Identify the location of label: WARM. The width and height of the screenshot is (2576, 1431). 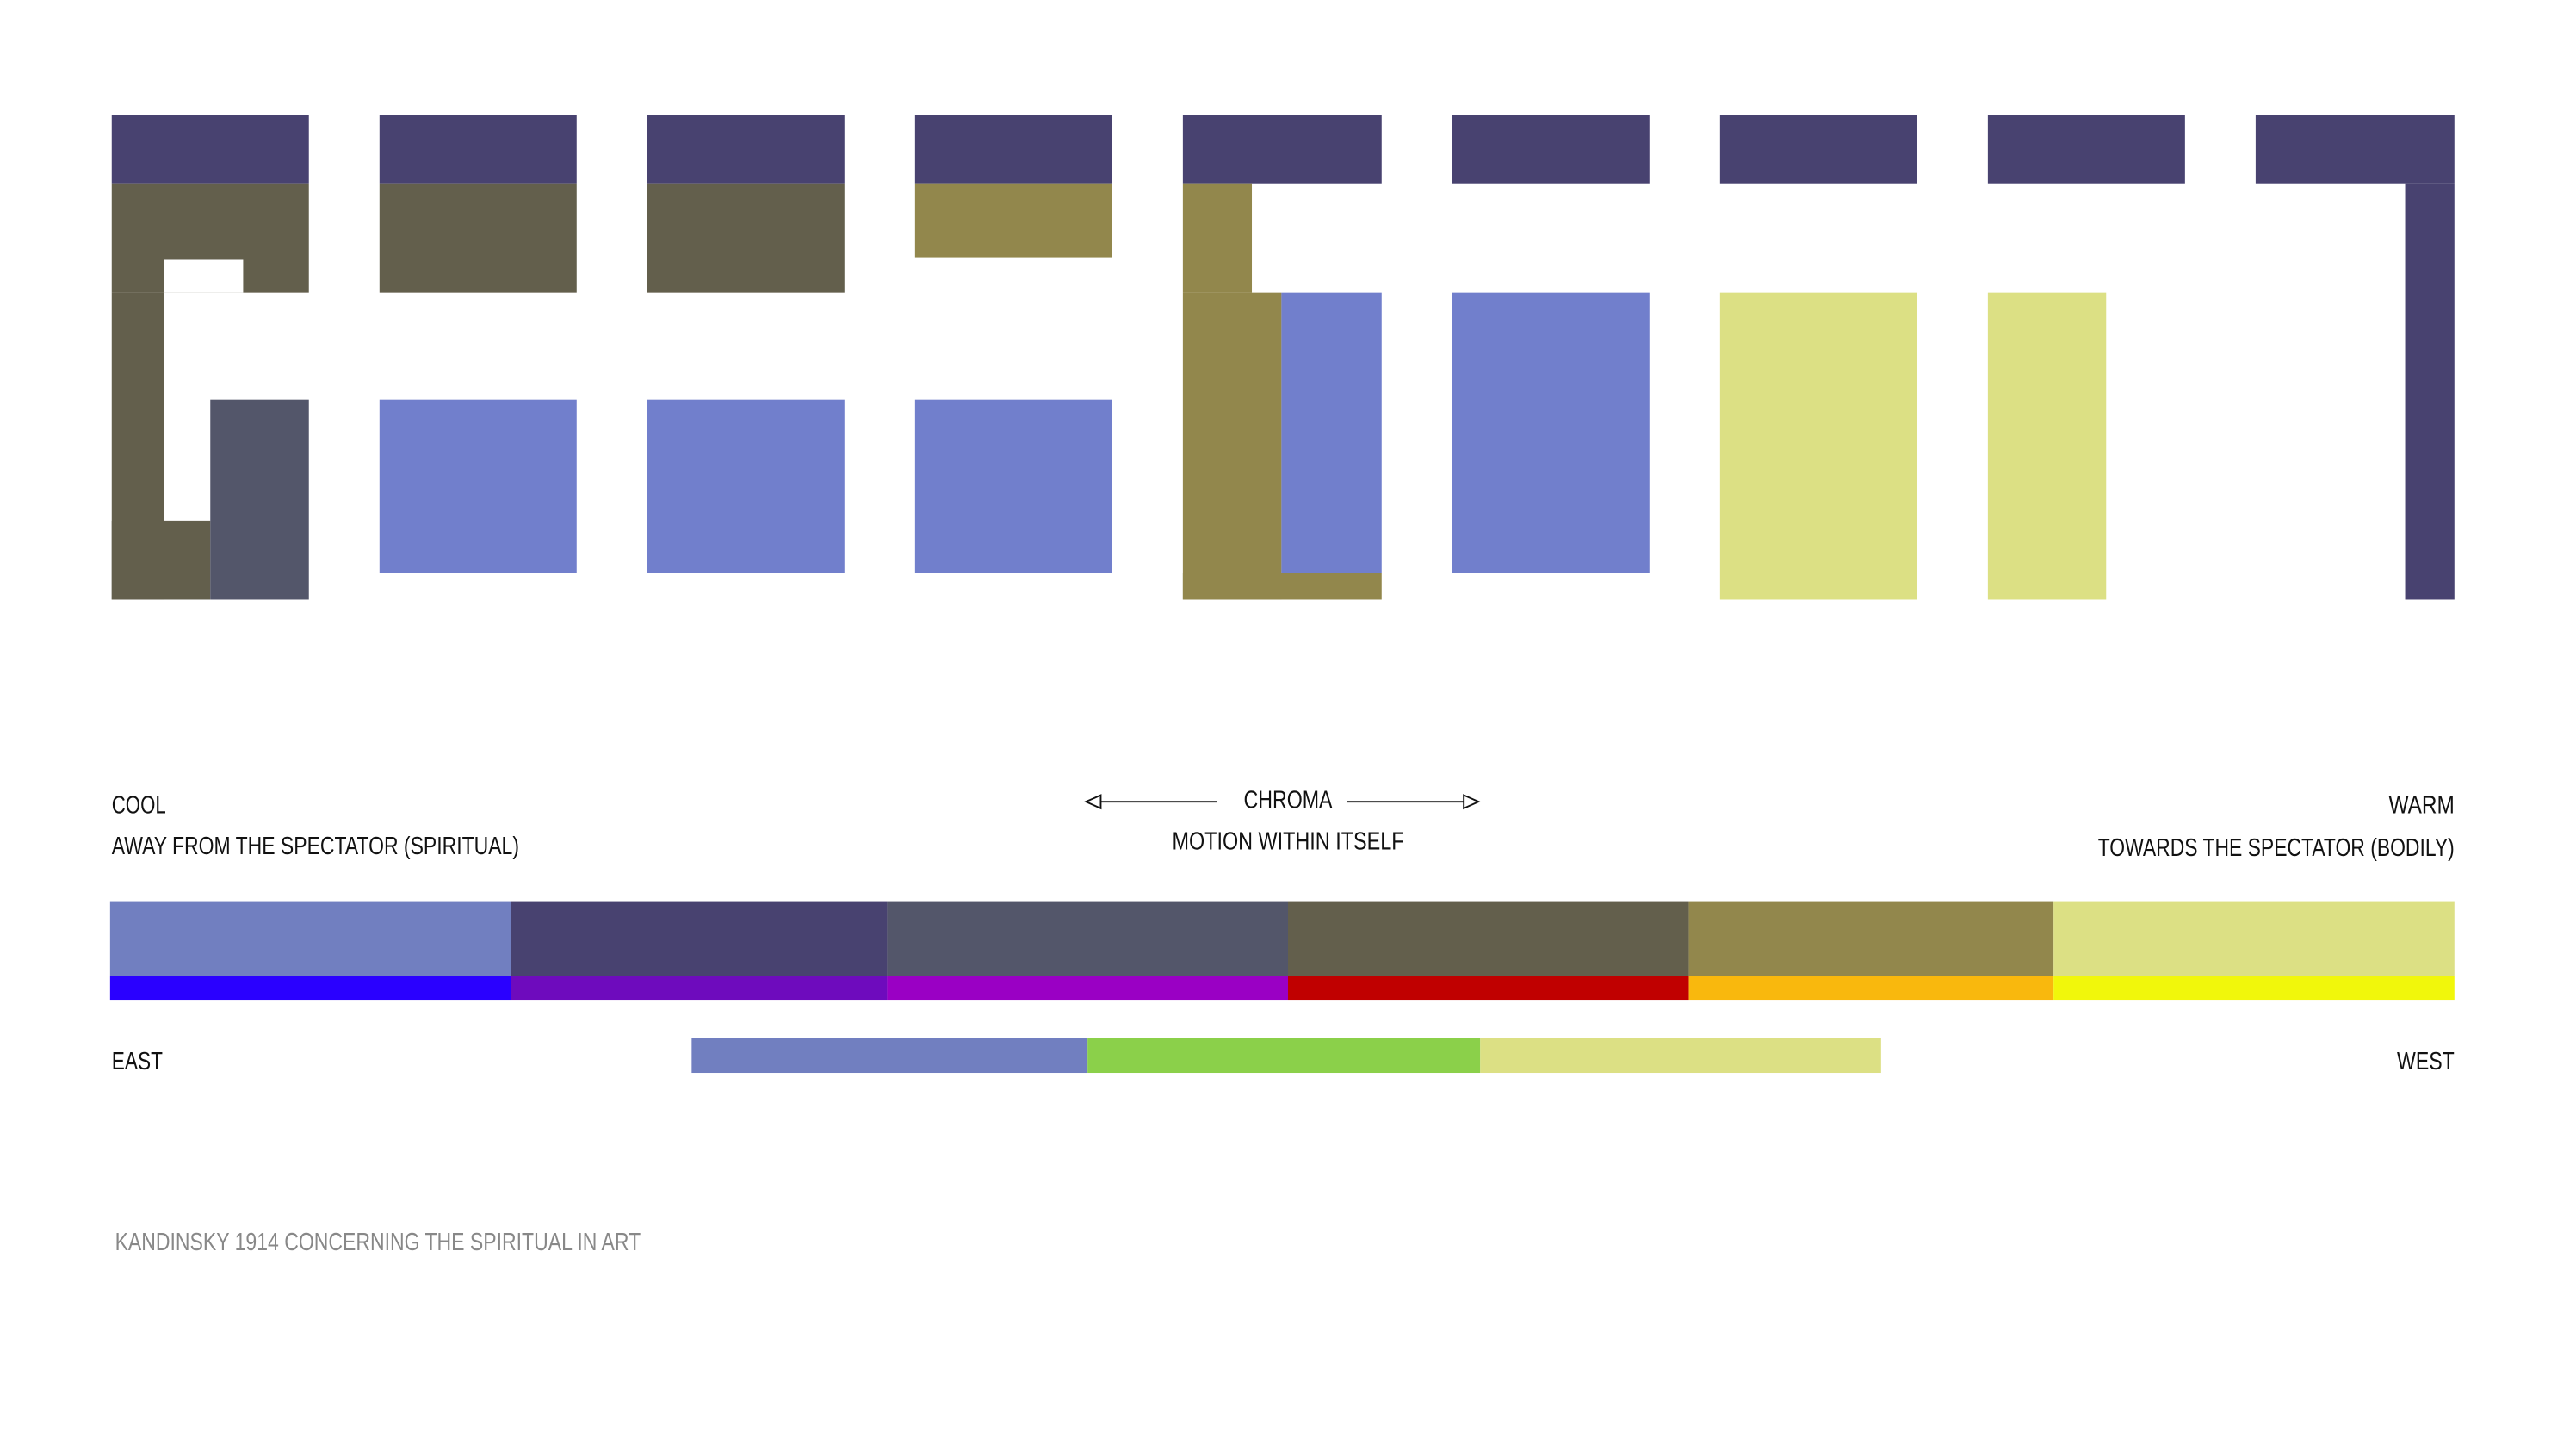
(2421, 805).